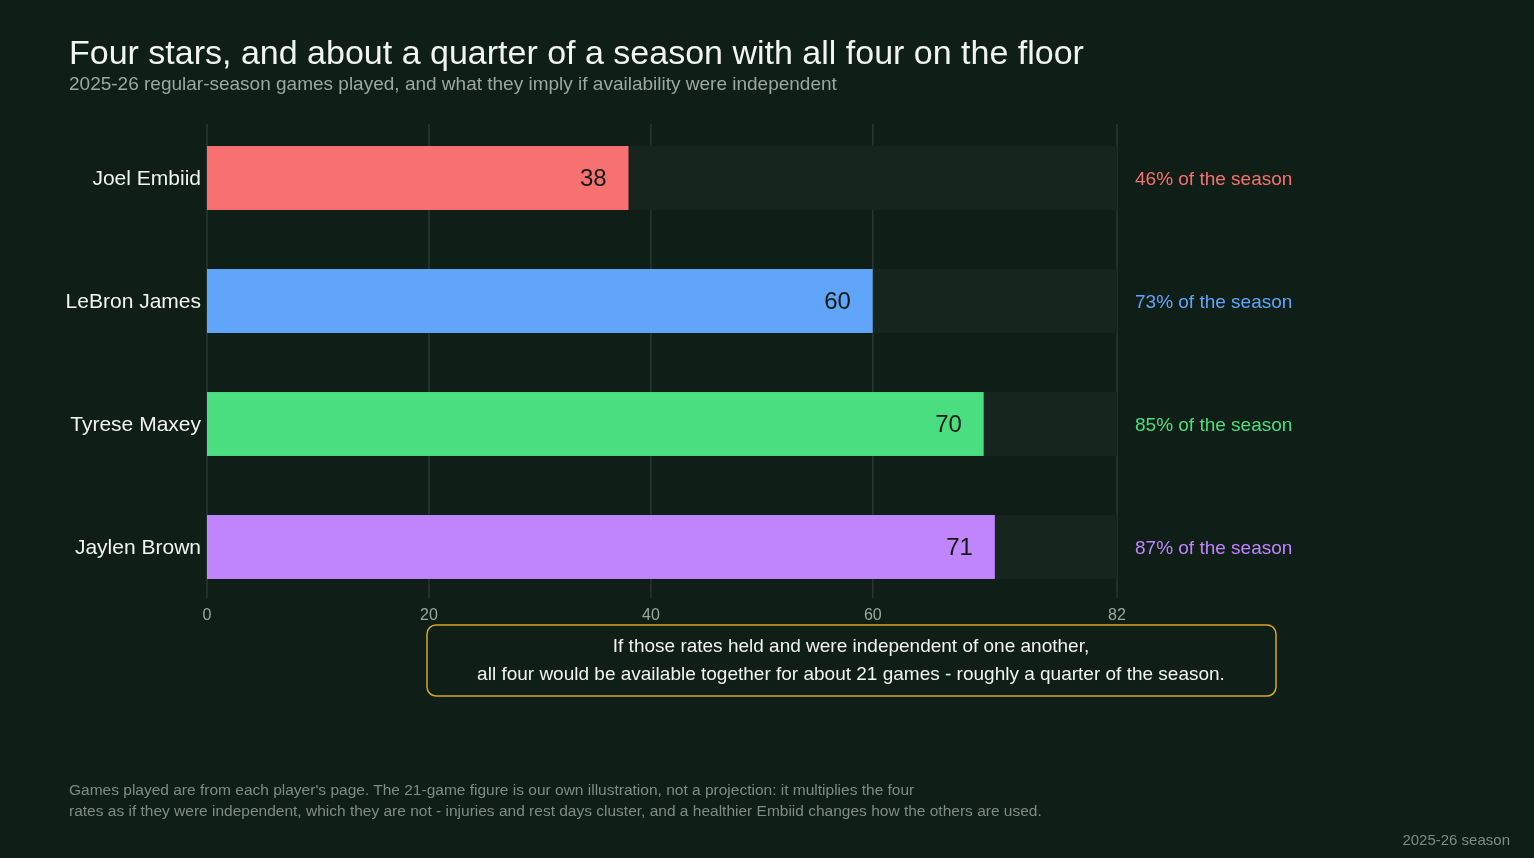 This screenshot has width=1534, height=858. I want to click on text: 73% of the season, so click(1214, 301).